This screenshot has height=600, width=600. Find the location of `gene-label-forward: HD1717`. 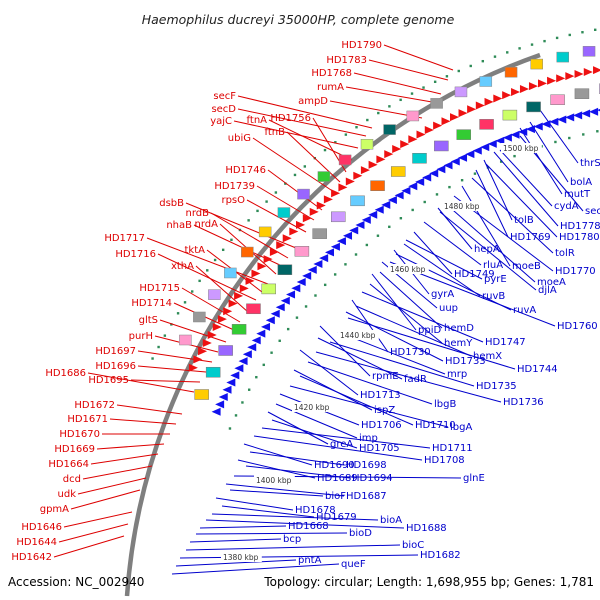

gene-label-forward: HD1717 is located at coordinates (124, 238).